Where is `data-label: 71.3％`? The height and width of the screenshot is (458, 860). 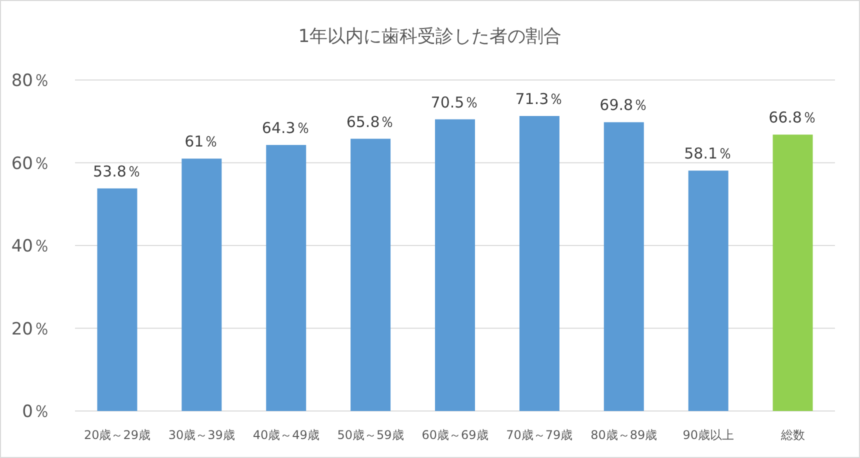
data-label: 71.3％ is located at coordinates (539, 99).